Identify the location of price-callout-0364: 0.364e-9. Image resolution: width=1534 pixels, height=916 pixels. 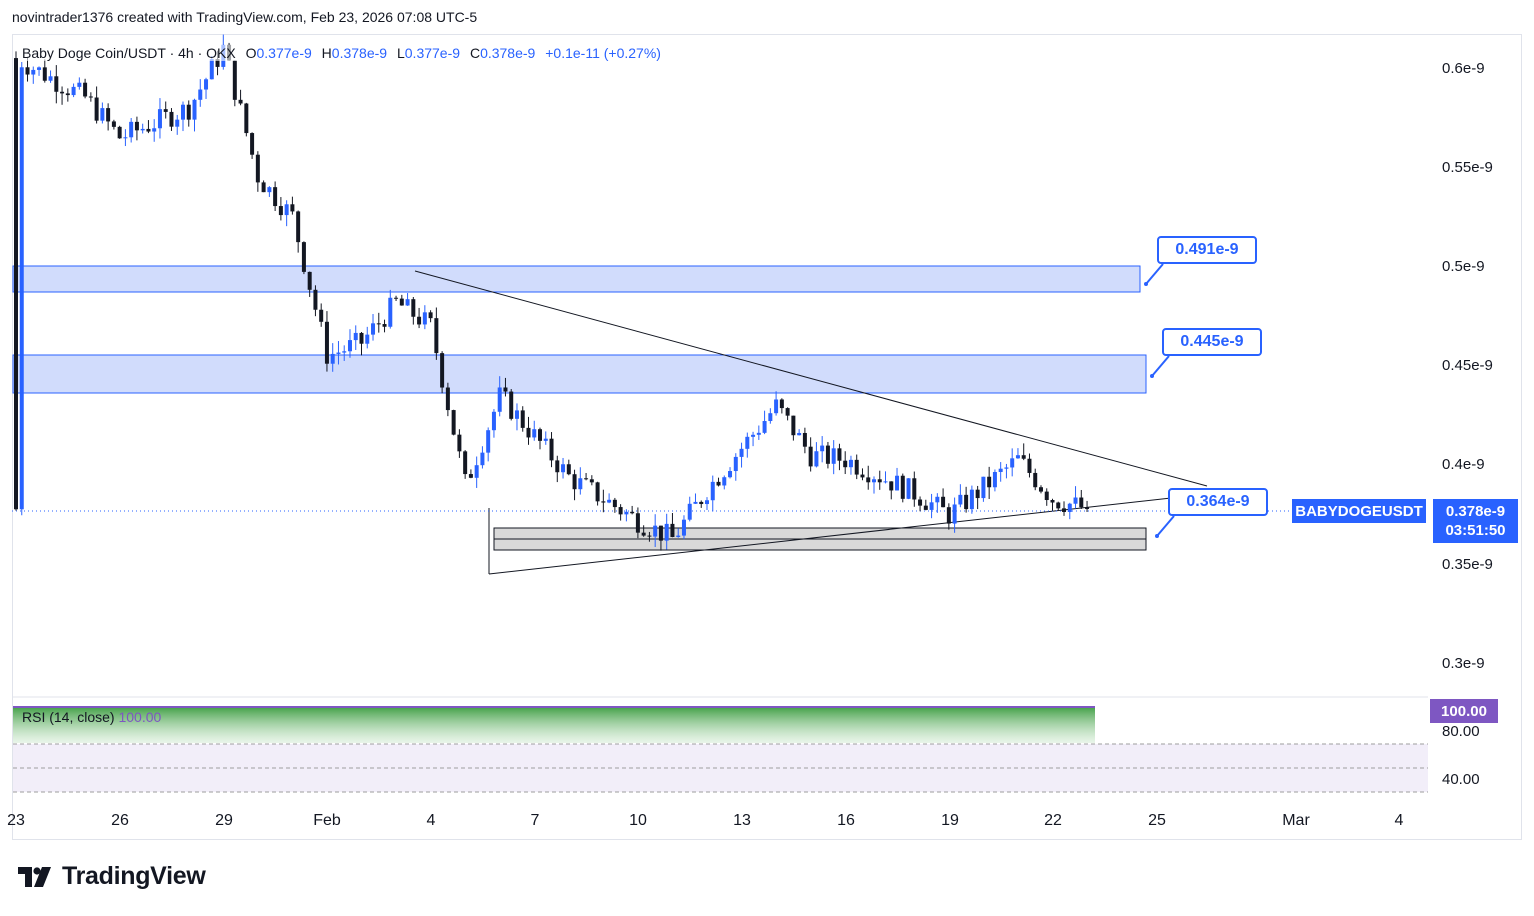
(1218, 502).